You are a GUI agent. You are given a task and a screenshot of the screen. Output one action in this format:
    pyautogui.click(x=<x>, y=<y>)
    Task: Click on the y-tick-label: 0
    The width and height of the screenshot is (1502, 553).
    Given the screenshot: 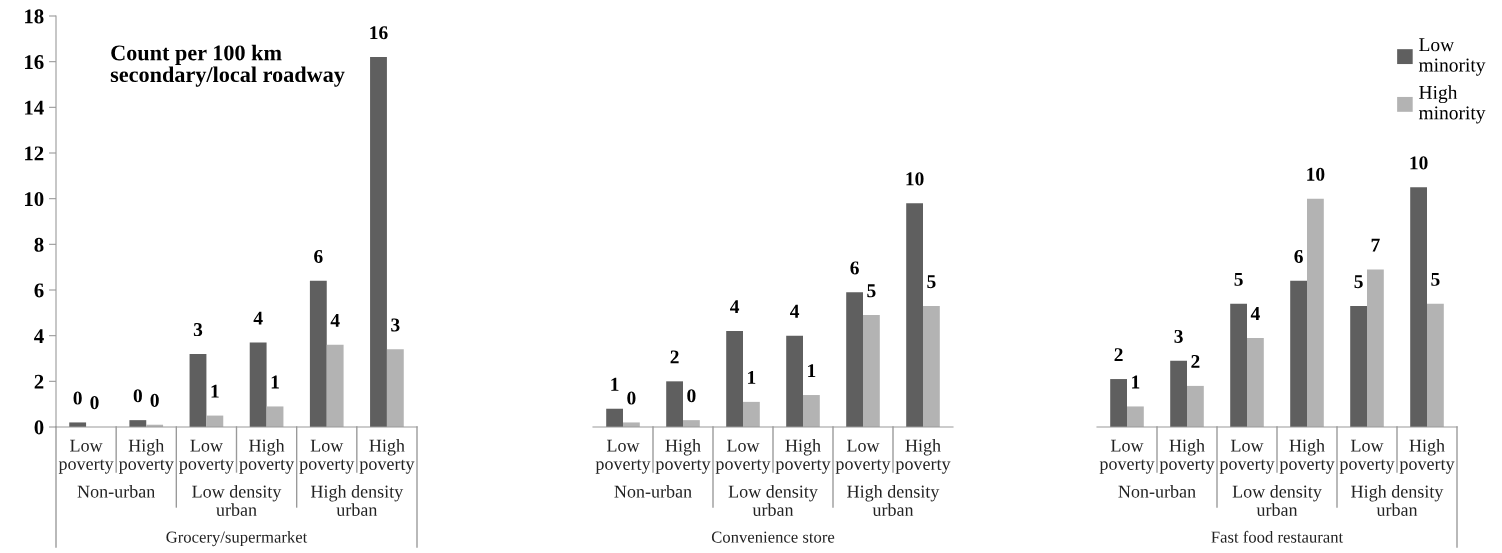 What is the action you would take?
    pyautogui.click(x=39, y=427)
    